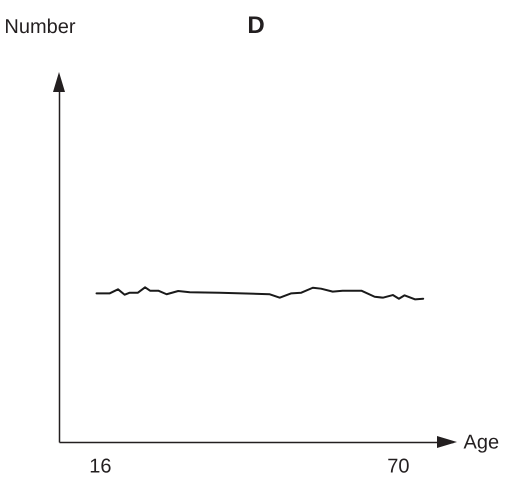 The image size is (524, 488). I want to click on x-axis-title: Age, so click(482, 443).